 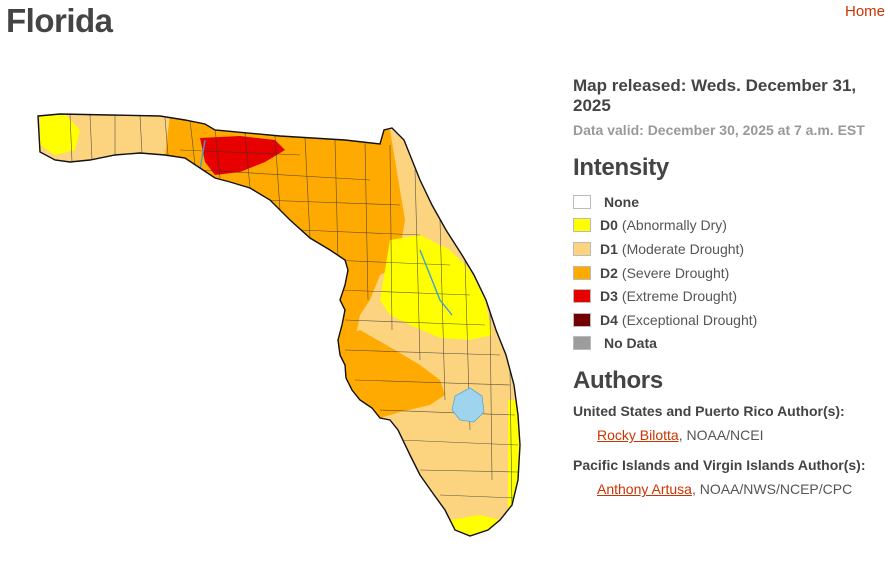 What do you see at coordinates (644, 489) in the screenshot?
I see `author-link-anthony-artusa: Anthony Artusa` at bounding box center [644, 489].